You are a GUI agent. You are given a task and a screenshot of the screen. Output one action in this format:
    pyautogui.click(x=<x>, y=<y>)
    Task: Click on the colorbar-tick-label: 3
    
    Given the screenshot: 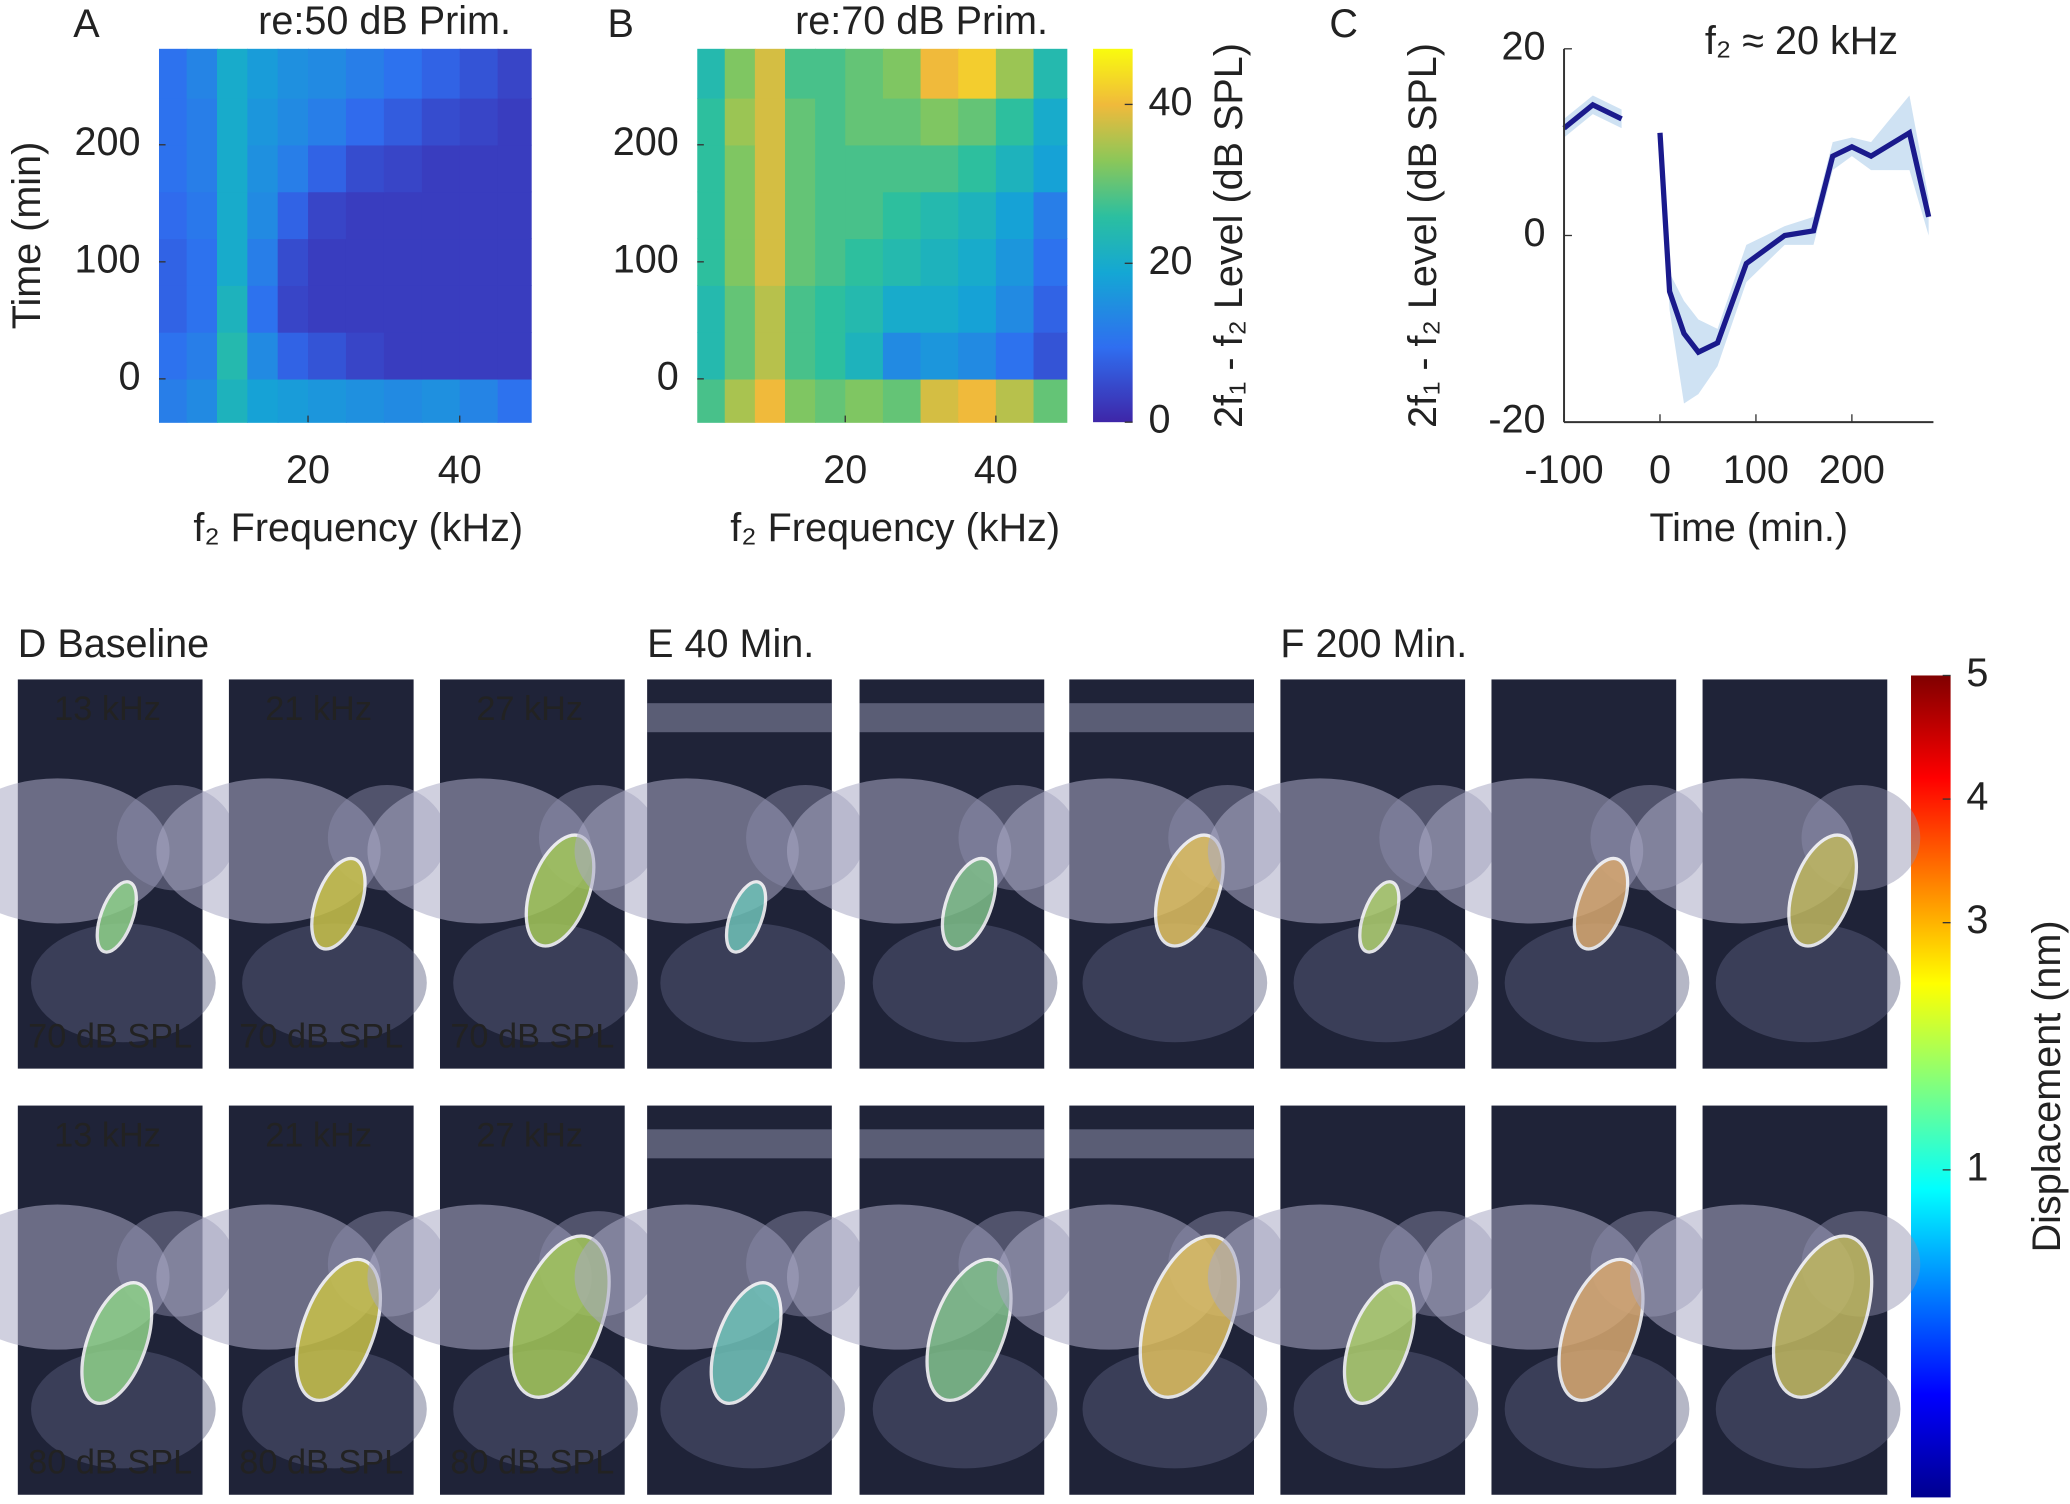 What is the action you would take?
    pyautogui.click(x=1977, y=920)
    